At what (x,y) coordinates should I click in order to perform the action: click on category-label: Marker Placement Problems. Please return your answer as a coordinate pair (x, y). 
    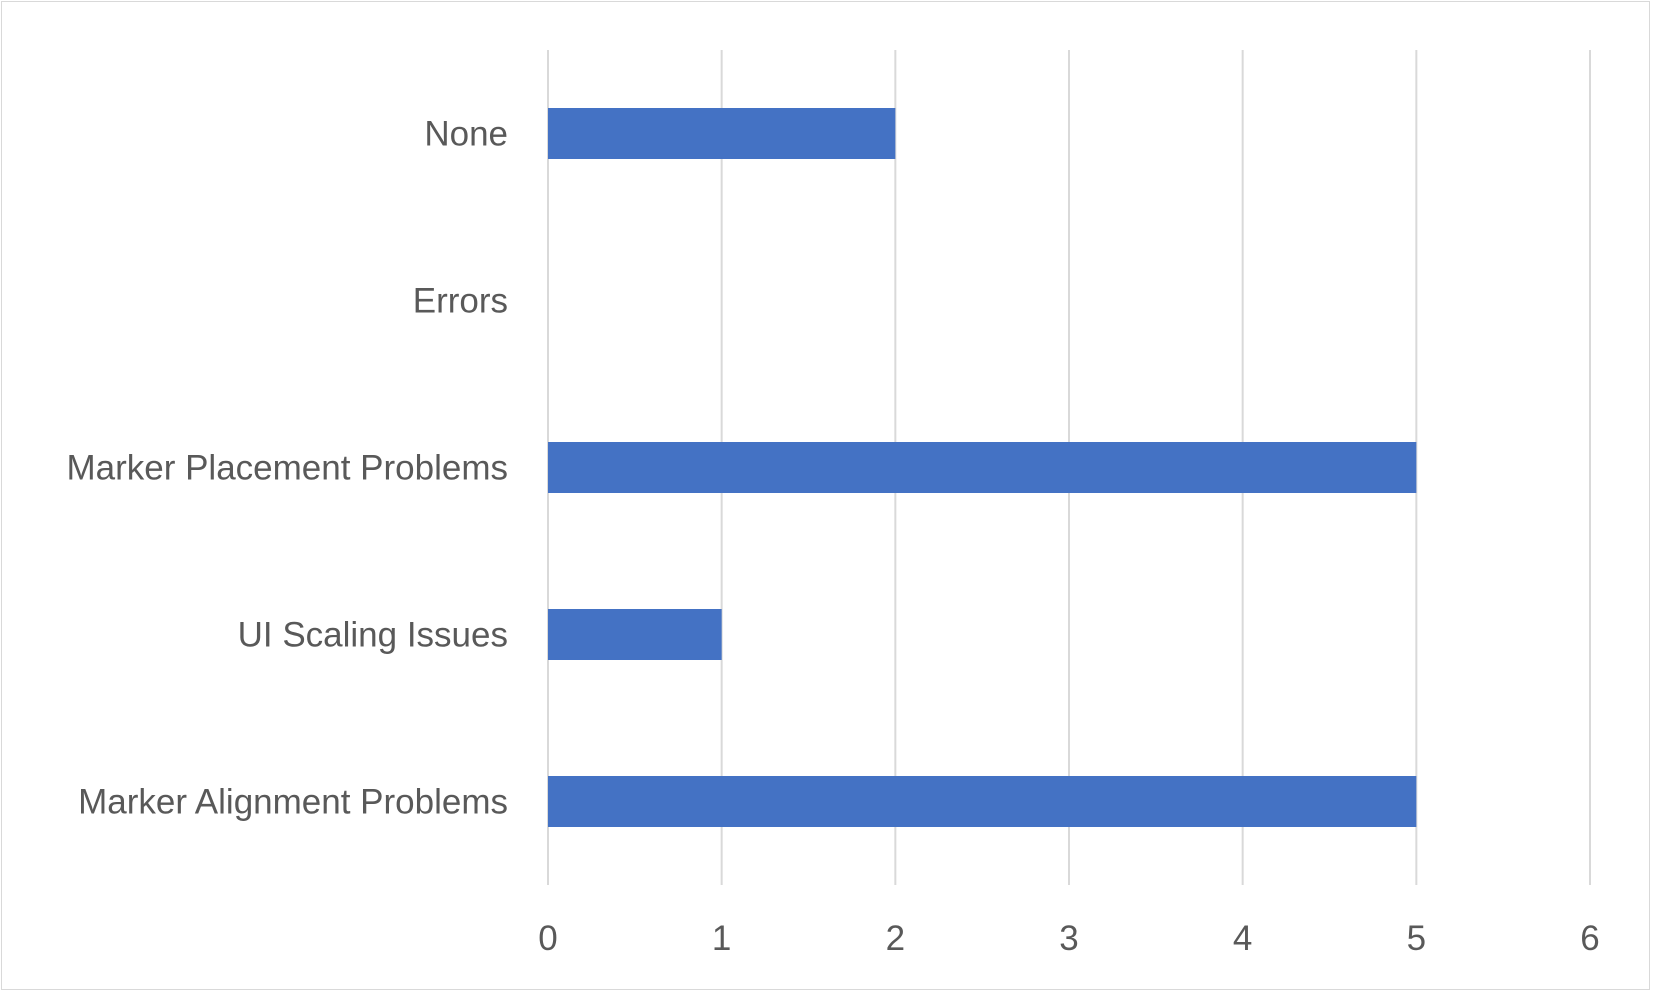
    Looking at the image, I should click on (287, 468).